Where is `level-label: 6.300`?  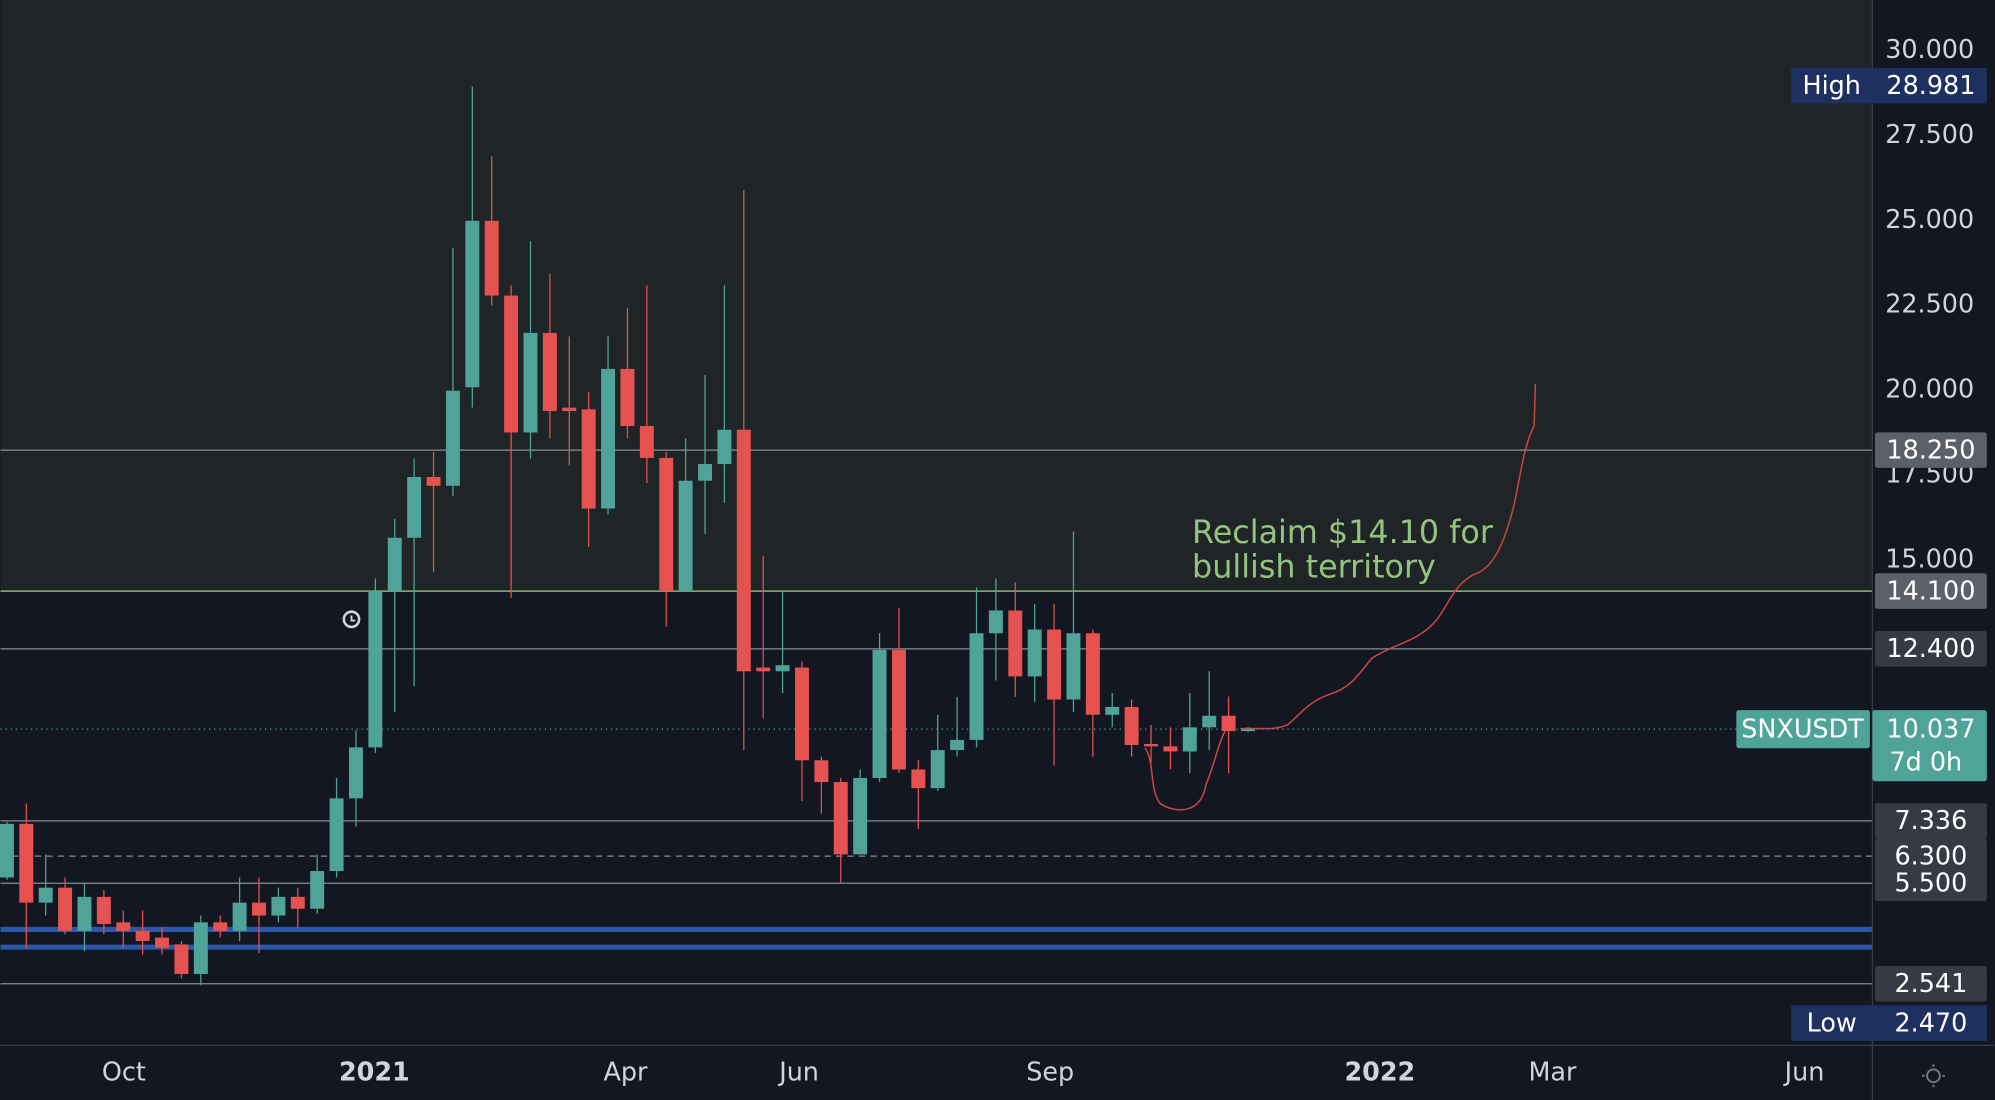 level-label: 6.300 is located at coordinates (1931, 855).